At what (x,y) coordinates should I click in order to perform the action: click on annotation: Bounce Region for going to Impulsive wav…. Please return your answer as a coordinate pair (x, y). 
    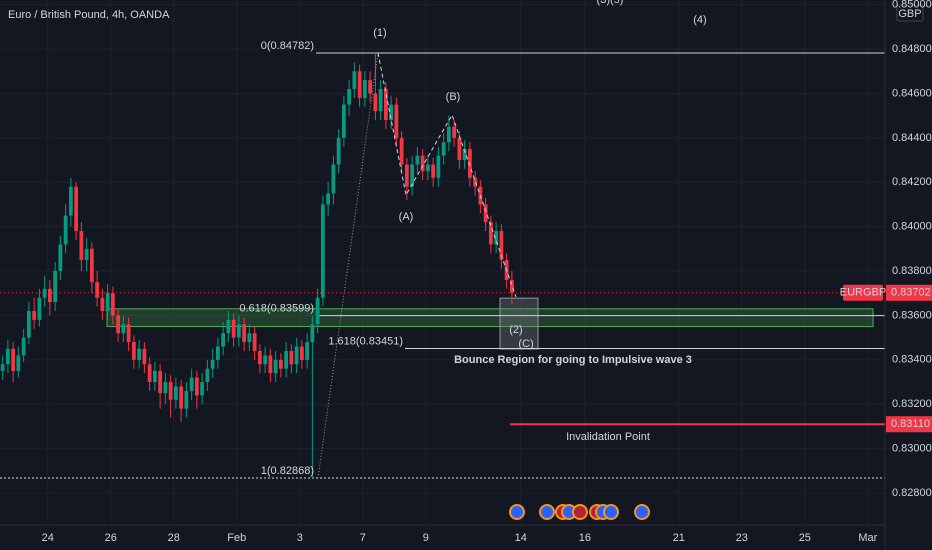
    Looking at the image, I should click on (573, 360).